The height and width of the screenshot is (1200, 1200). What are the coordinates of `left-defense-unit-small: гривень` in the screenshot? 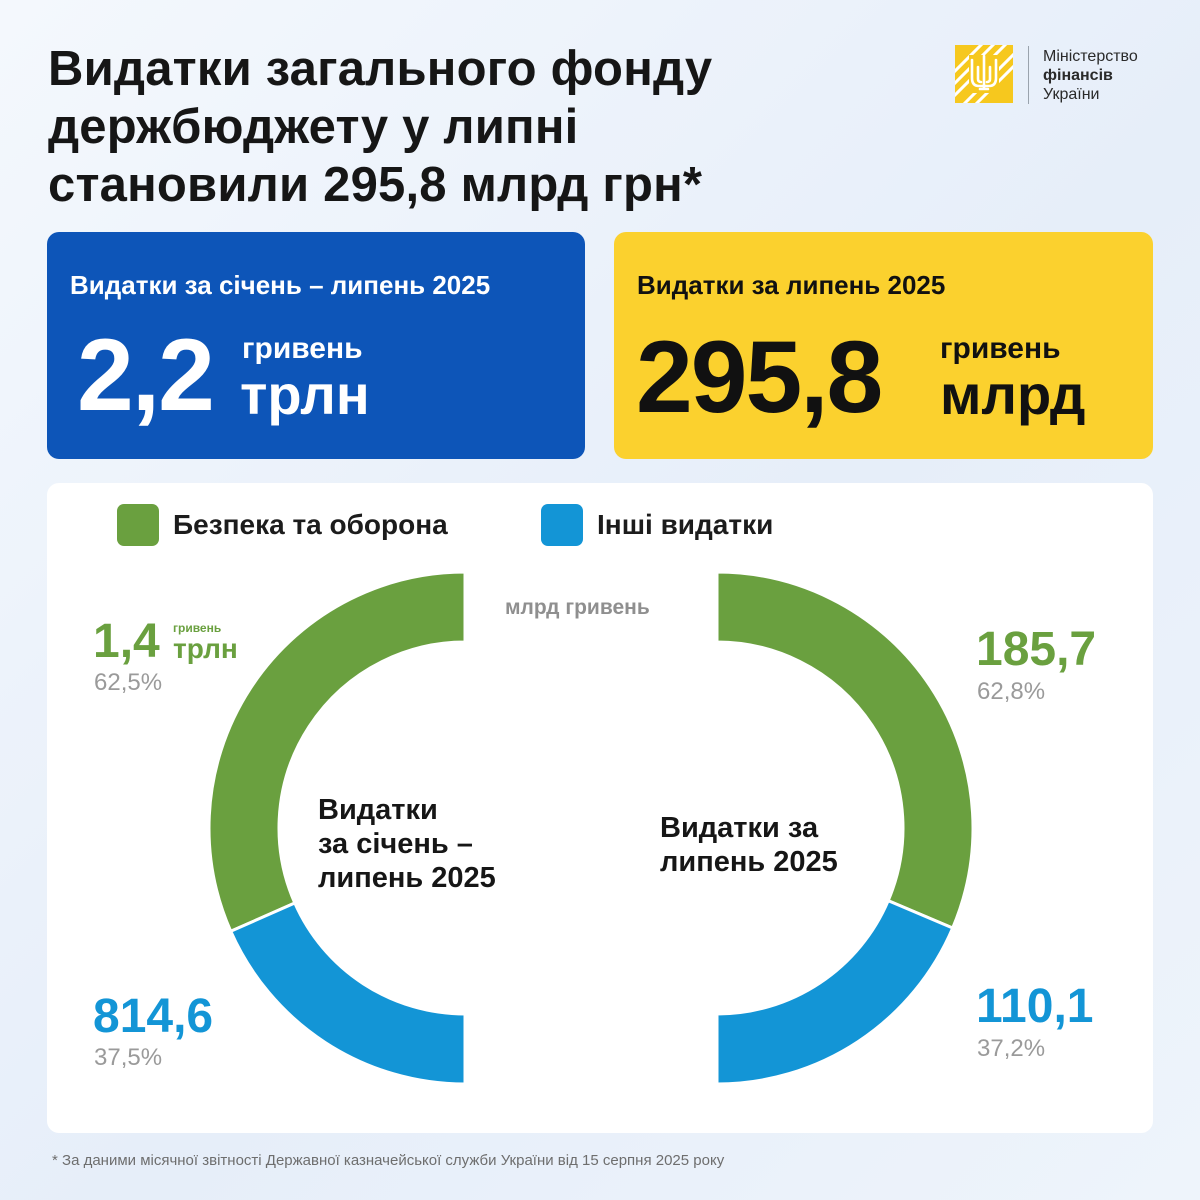 It's located at (197, 628).